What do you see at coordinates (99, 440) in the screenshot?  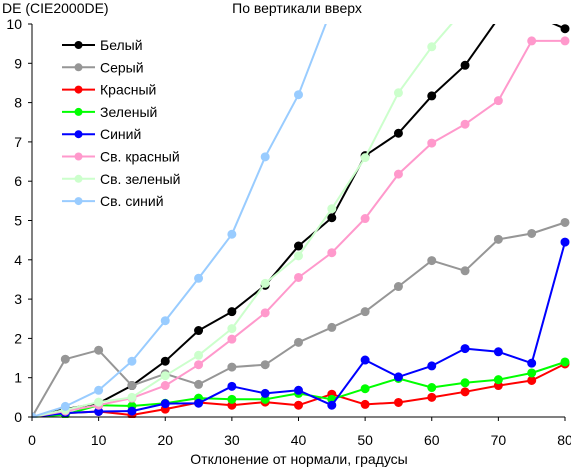 I see `x-tick-label: 10` at bounding box center [99, 440].